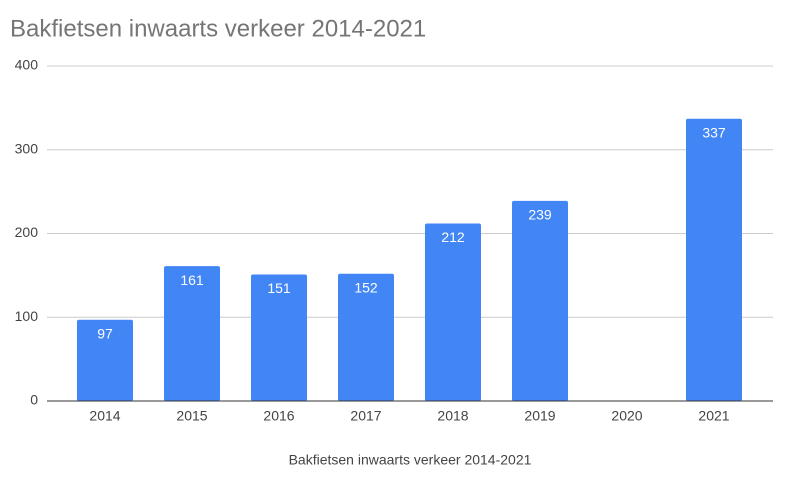  What do you see at coordinates (27, 316) in the screenshot?
I see `y-tick-label: 100` at bounding box center [27, 316].